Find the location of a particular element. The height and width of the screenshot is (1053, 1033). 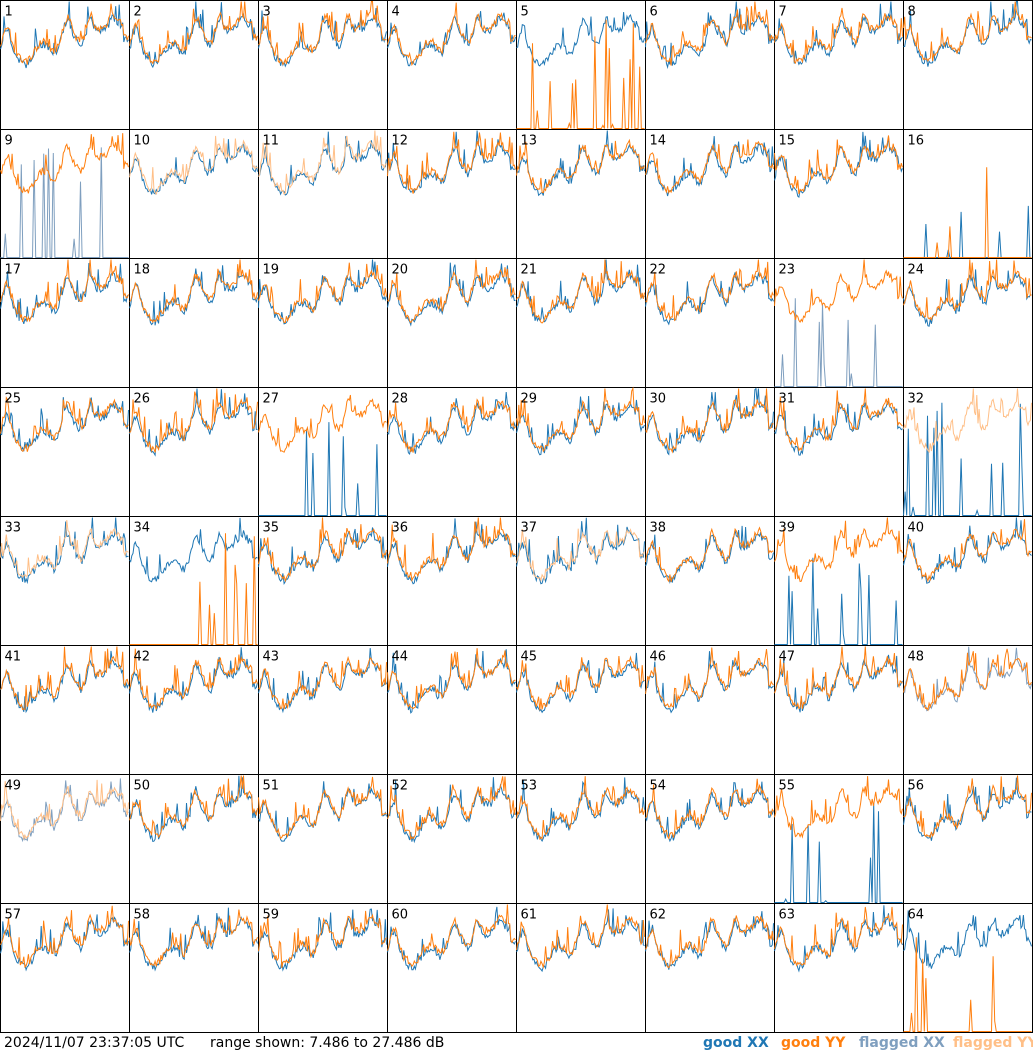

panel-label: 6 is located at coordinates (654, 12).